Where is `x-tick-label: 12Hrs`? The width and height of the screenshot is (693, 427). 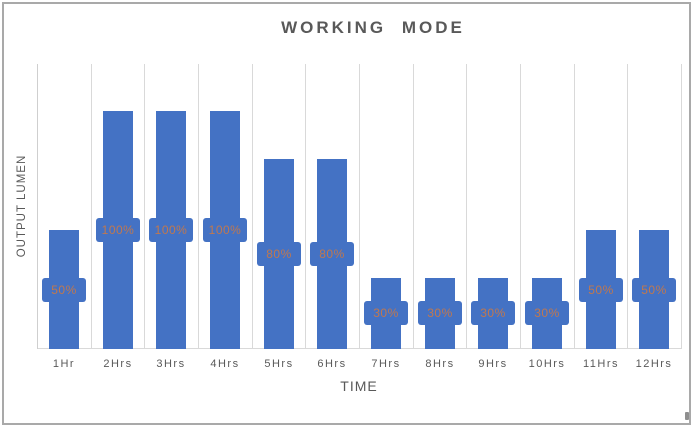 x-tick-label: 12Hrs is located at coordinates (654, 364).